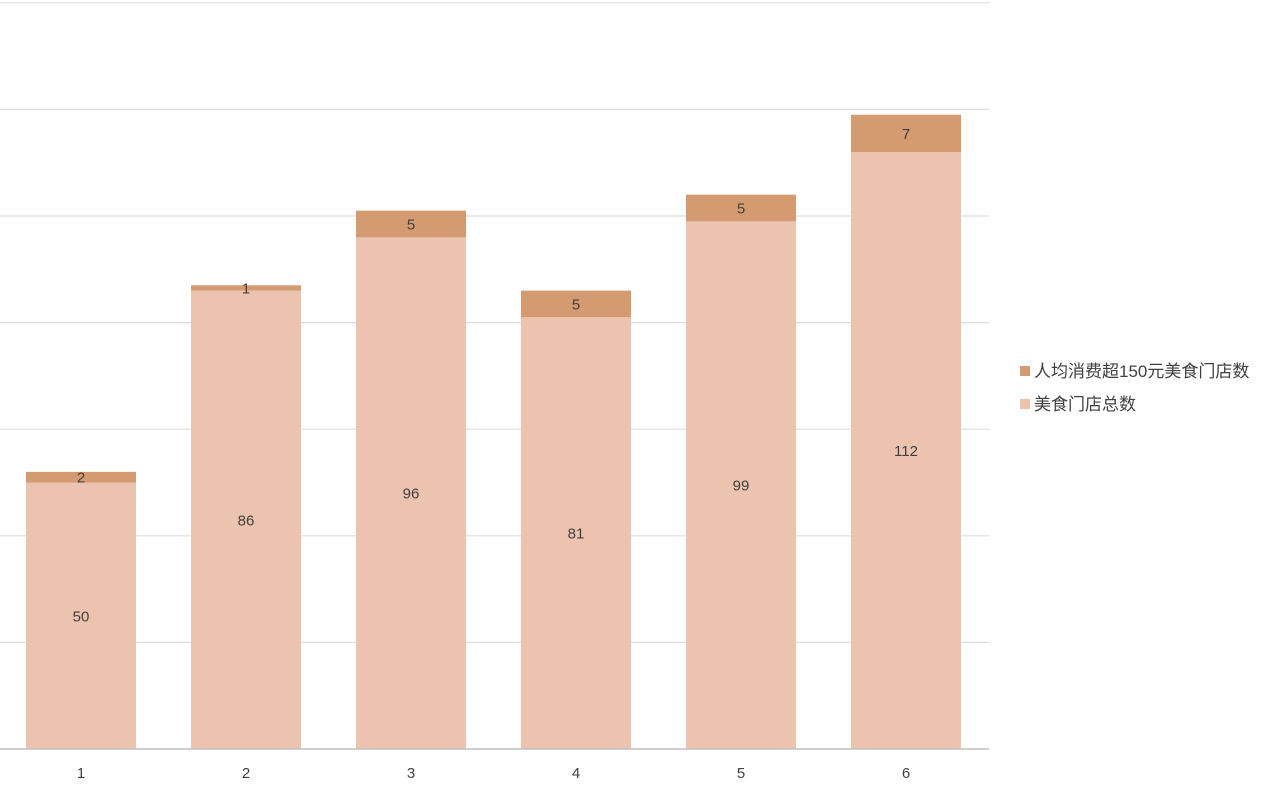  I want to click on x-tick-label: 2, so click(246, 773).